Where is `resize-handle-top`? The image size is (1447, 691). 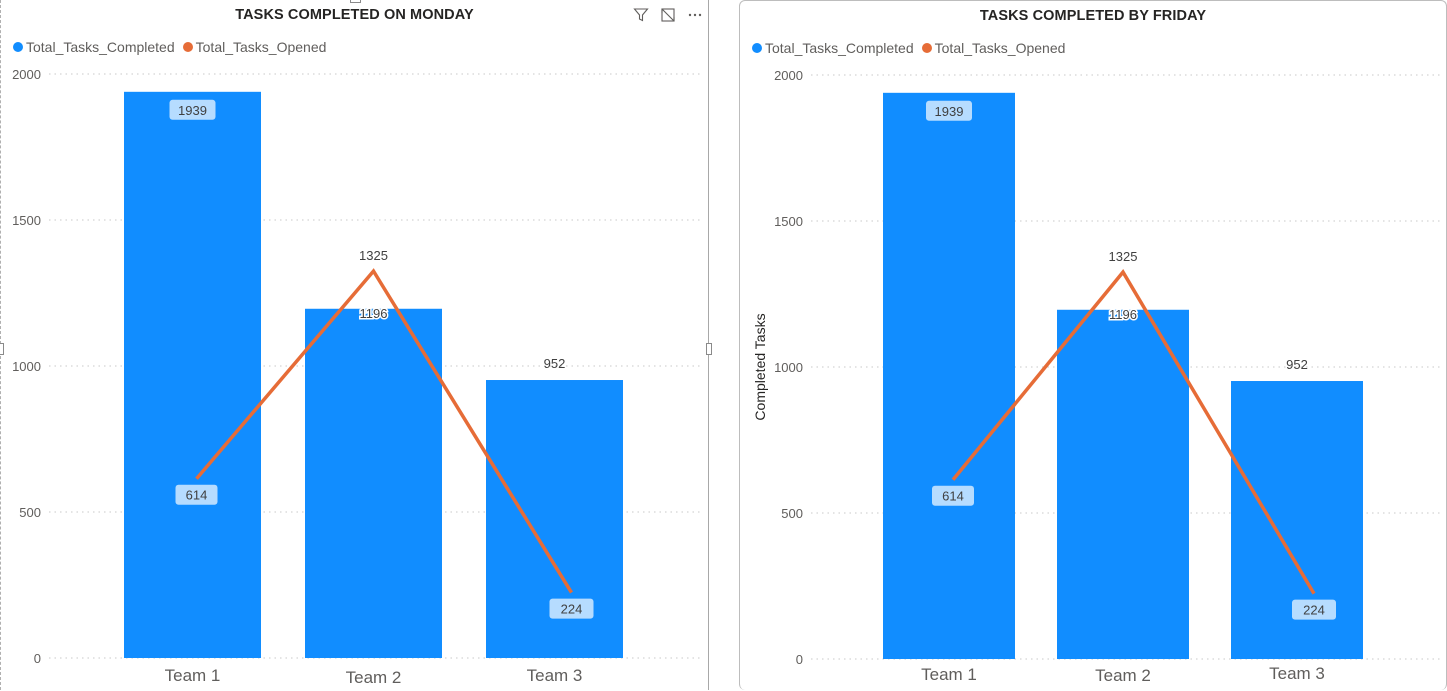 resize-handle-top is located at coordinates (355, 1).